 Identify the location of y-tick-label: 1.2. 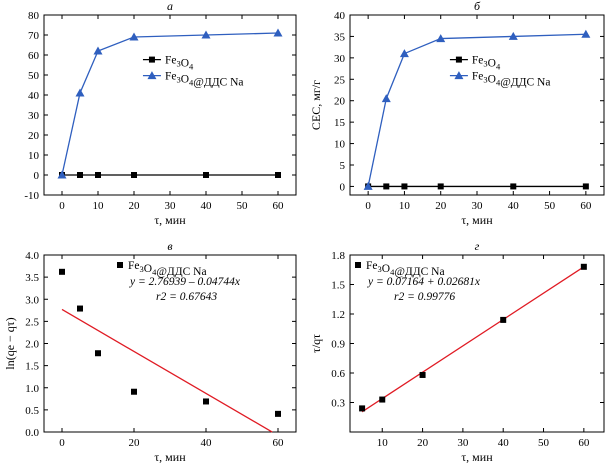
(338, 315).